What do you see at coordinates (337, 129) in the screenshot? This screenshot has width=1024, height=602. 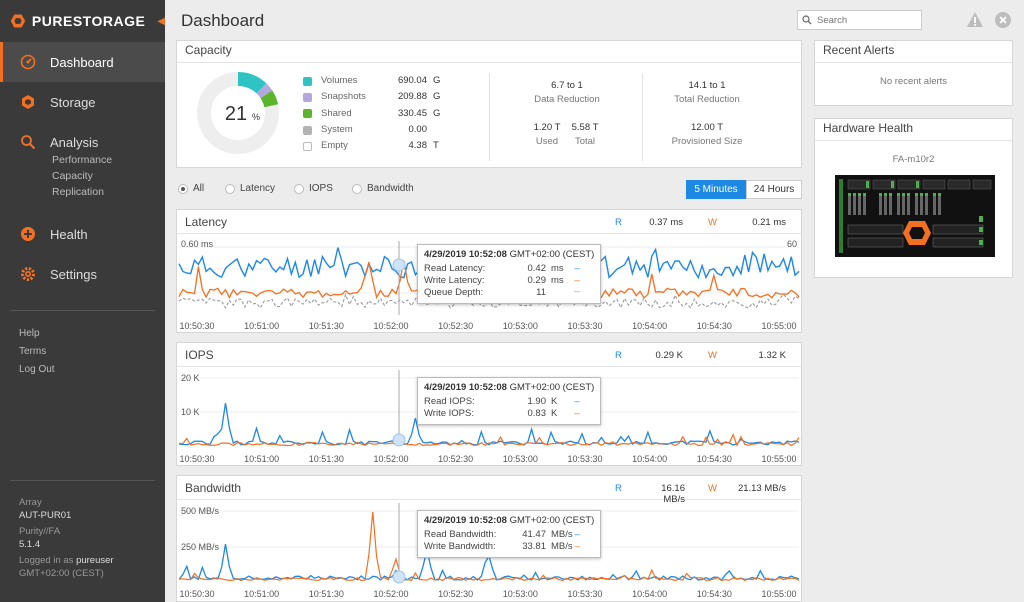 I see `legend-label: System` at bounding box center [337, 129].